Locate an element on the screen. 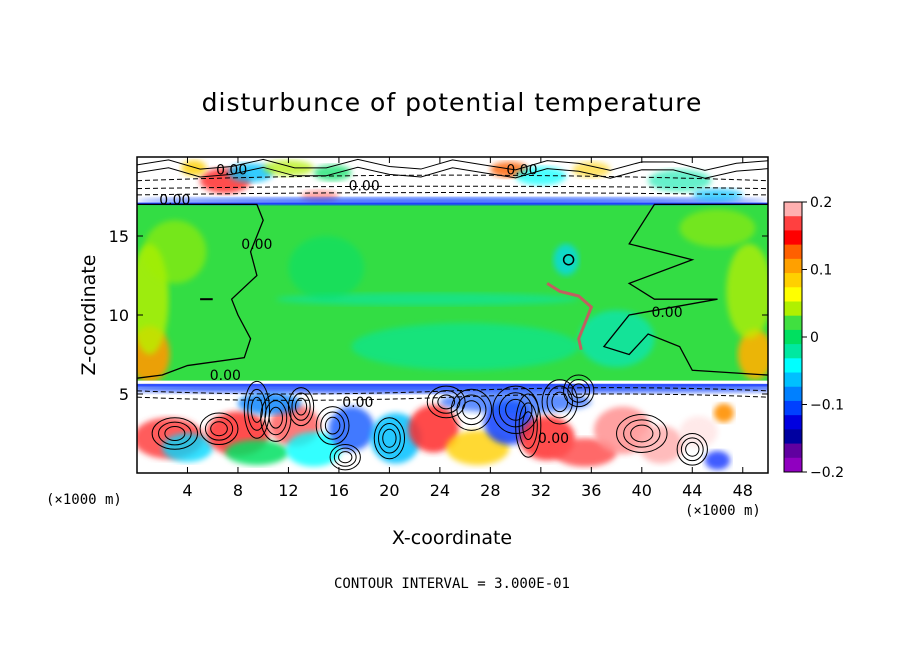  colorbar-tick-label: 0.2 is located at coordinates (821, 203).